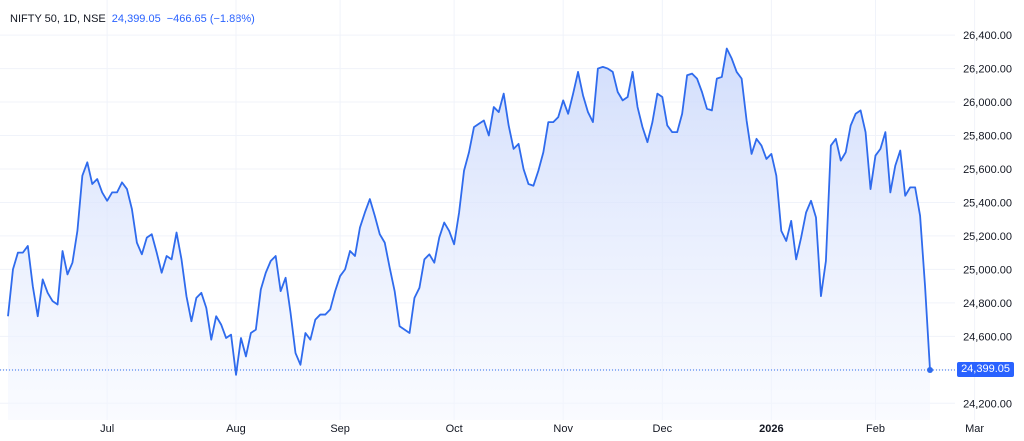 The image size is (1024, 441). Describe the element at coordinates (875, 429) in the screenshot. I see `x-tick-label: Feb` at that location.